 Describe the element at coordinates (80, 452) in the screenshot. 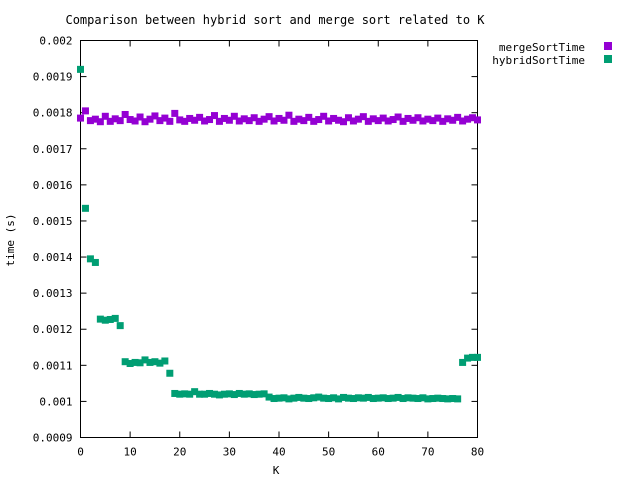

I see `x-tick-label: 0` at that location.